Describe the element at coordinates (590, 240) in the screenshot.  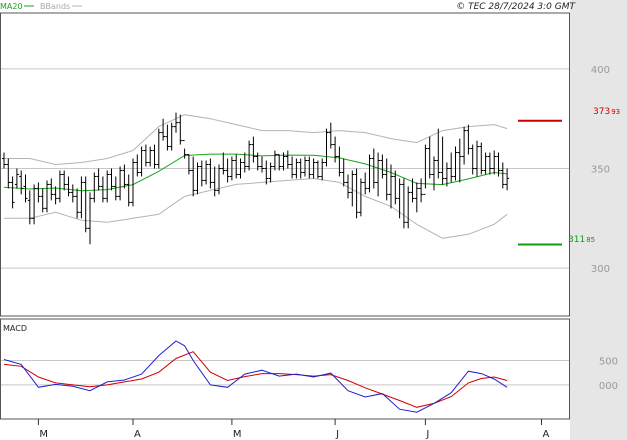
I see `support-level-dec: 85` at that location.